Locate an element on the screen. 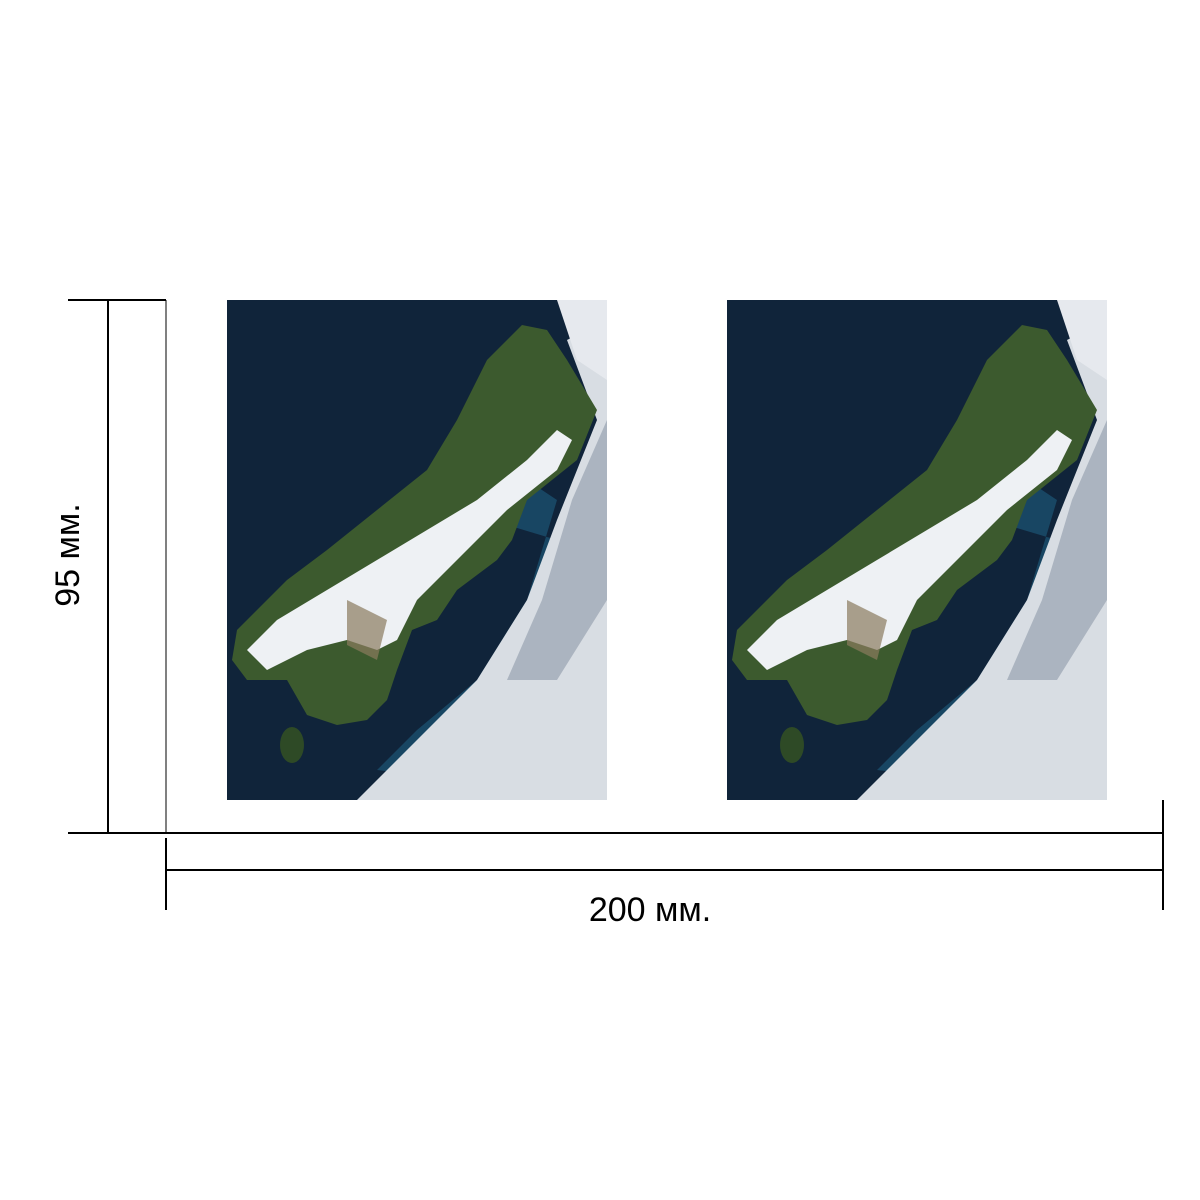  height-label: 95 мм. is located at coordinates (68, 554).